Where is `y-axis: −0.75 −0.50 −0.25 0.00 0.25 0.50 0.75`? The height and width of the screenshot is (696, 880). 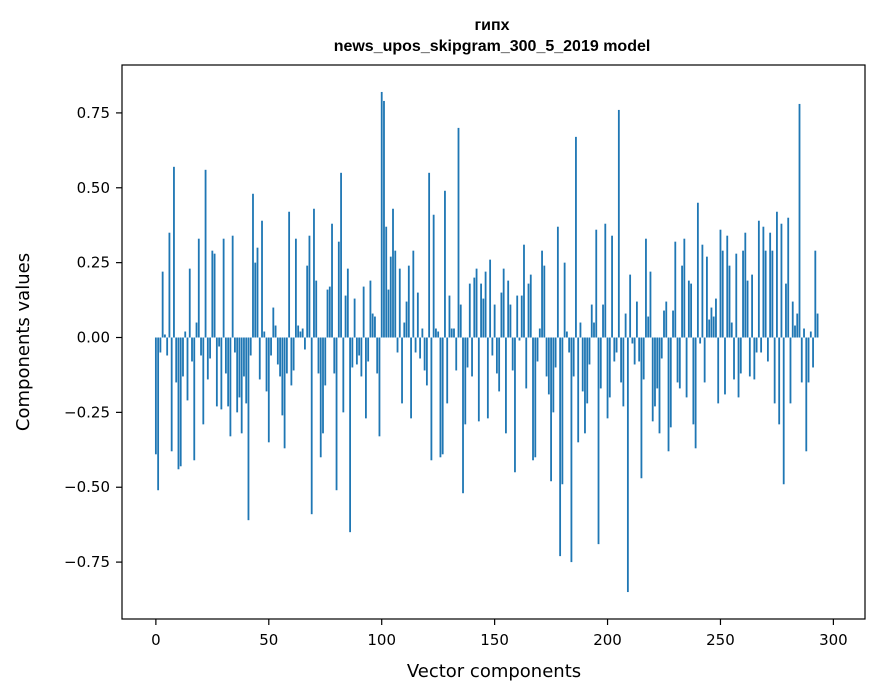
y-axis: −0.75 −0.50 −0.25 0.00 0.25 0.50 0.75 is located at coordinates (93, 337).